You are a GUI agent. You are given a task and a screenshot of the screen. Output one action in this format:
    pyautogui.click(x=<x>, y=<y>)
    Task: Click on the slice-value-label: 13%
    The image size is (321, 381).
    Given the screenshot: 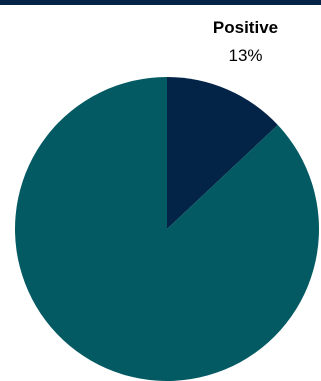 What is the action you would take?
    pyautogui.click(x=245, y=55)
    